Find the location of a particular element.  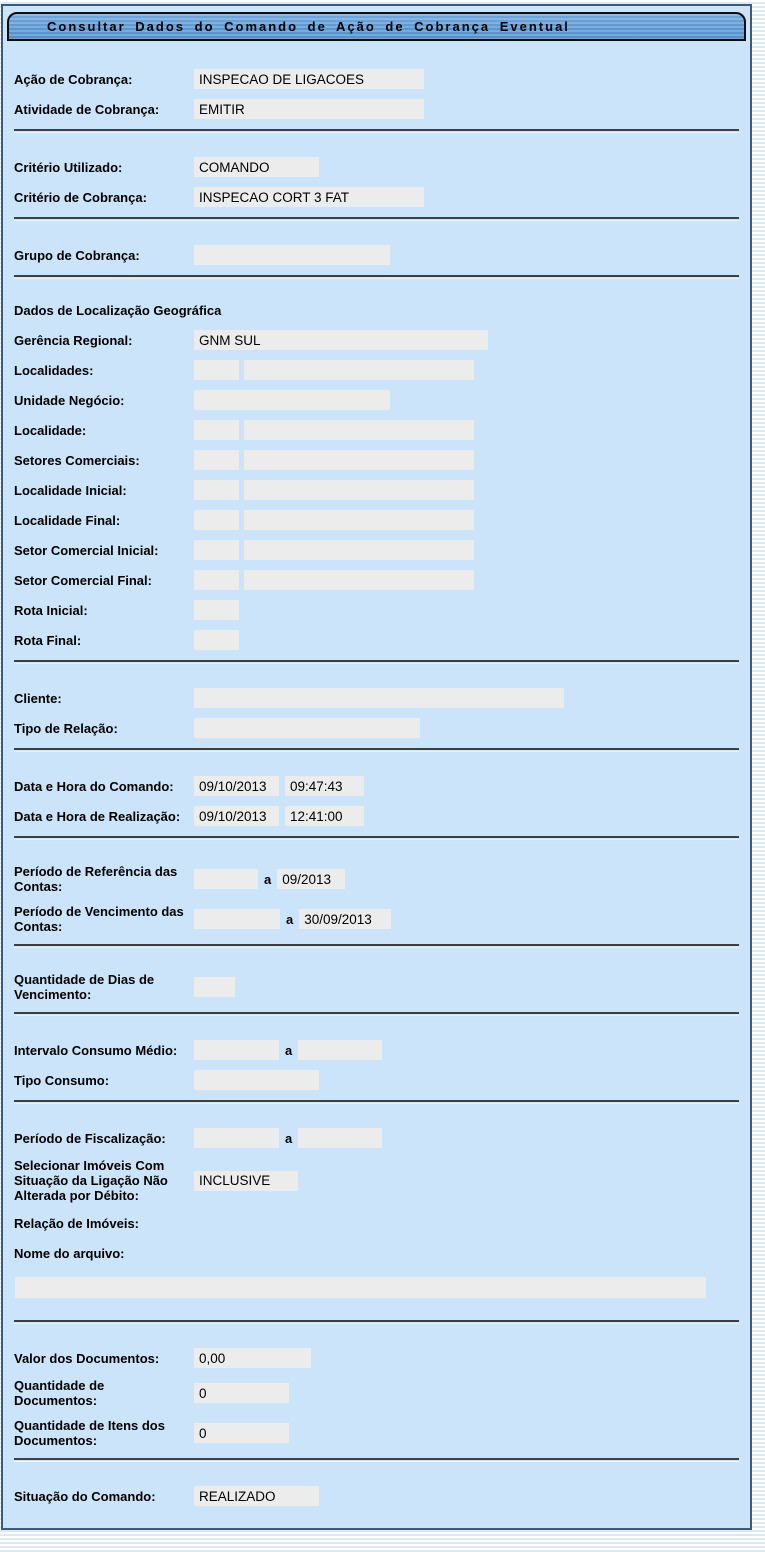

criterio-cobranca-label: Critério de Cobrança: is located at coordinates (80, 197).